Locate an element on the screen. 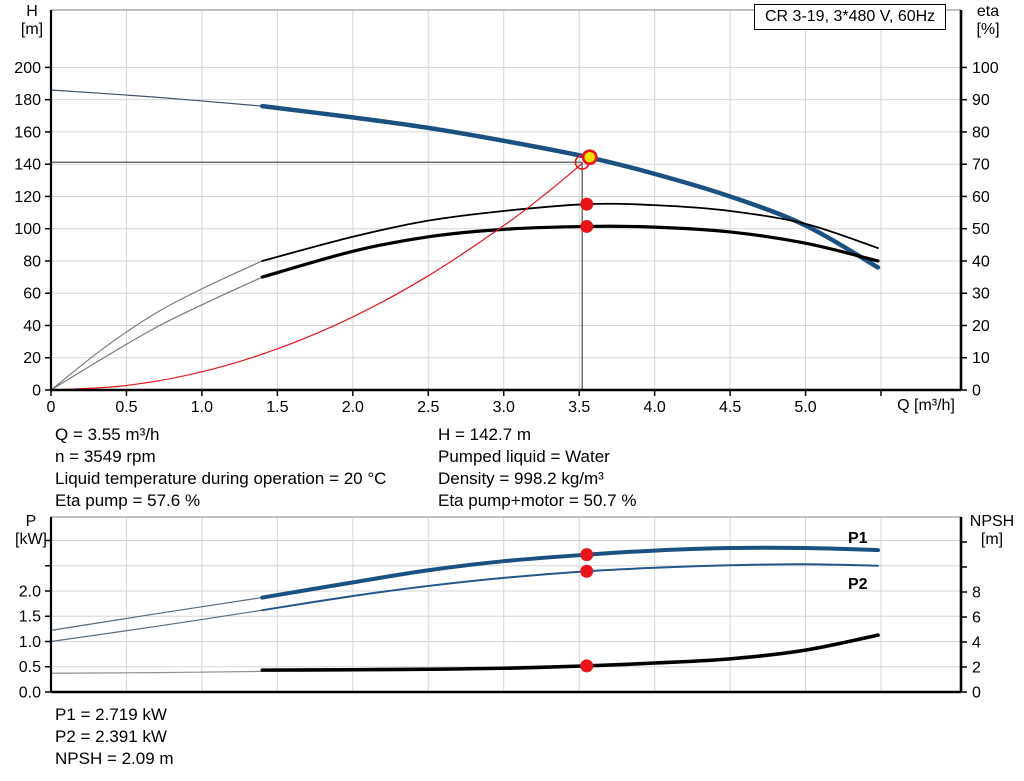 Image resolution: width=1024 pixels, height=781 pixels. npsh-axis-label-unit: [m] is located at coordinates (992, 539).